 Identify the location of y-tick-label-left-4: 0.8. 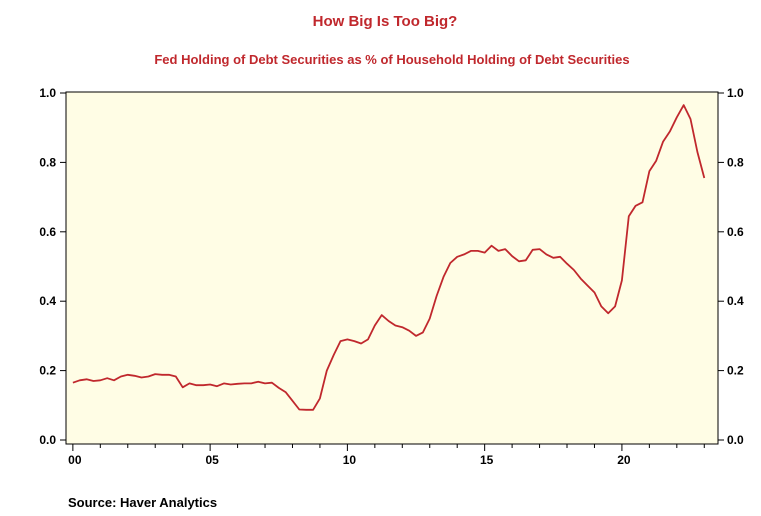
(47, 162).